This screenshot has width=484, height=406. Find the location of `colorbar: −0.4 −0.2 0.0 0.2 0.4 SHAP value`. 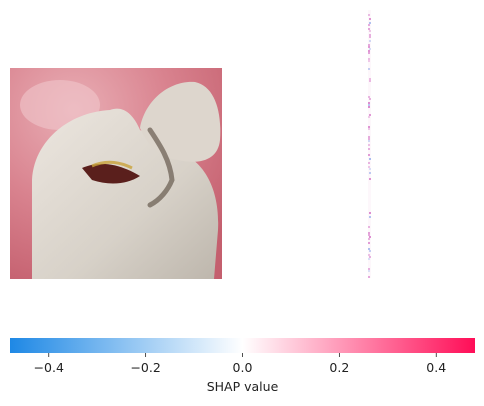

colorbar: −0.4 −0.2 0.0 0.2 0.4 SHAP value is located at coordinates (242, 366).